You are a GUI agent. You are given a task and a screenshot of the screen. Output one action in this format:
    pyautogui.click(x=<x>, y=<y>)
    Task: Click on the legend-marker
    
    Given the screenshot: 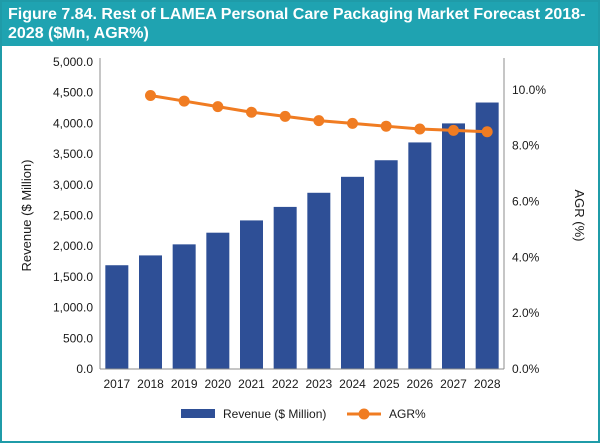 What is the action you would take?
    pyautogui.click(x=364, y=414)
    